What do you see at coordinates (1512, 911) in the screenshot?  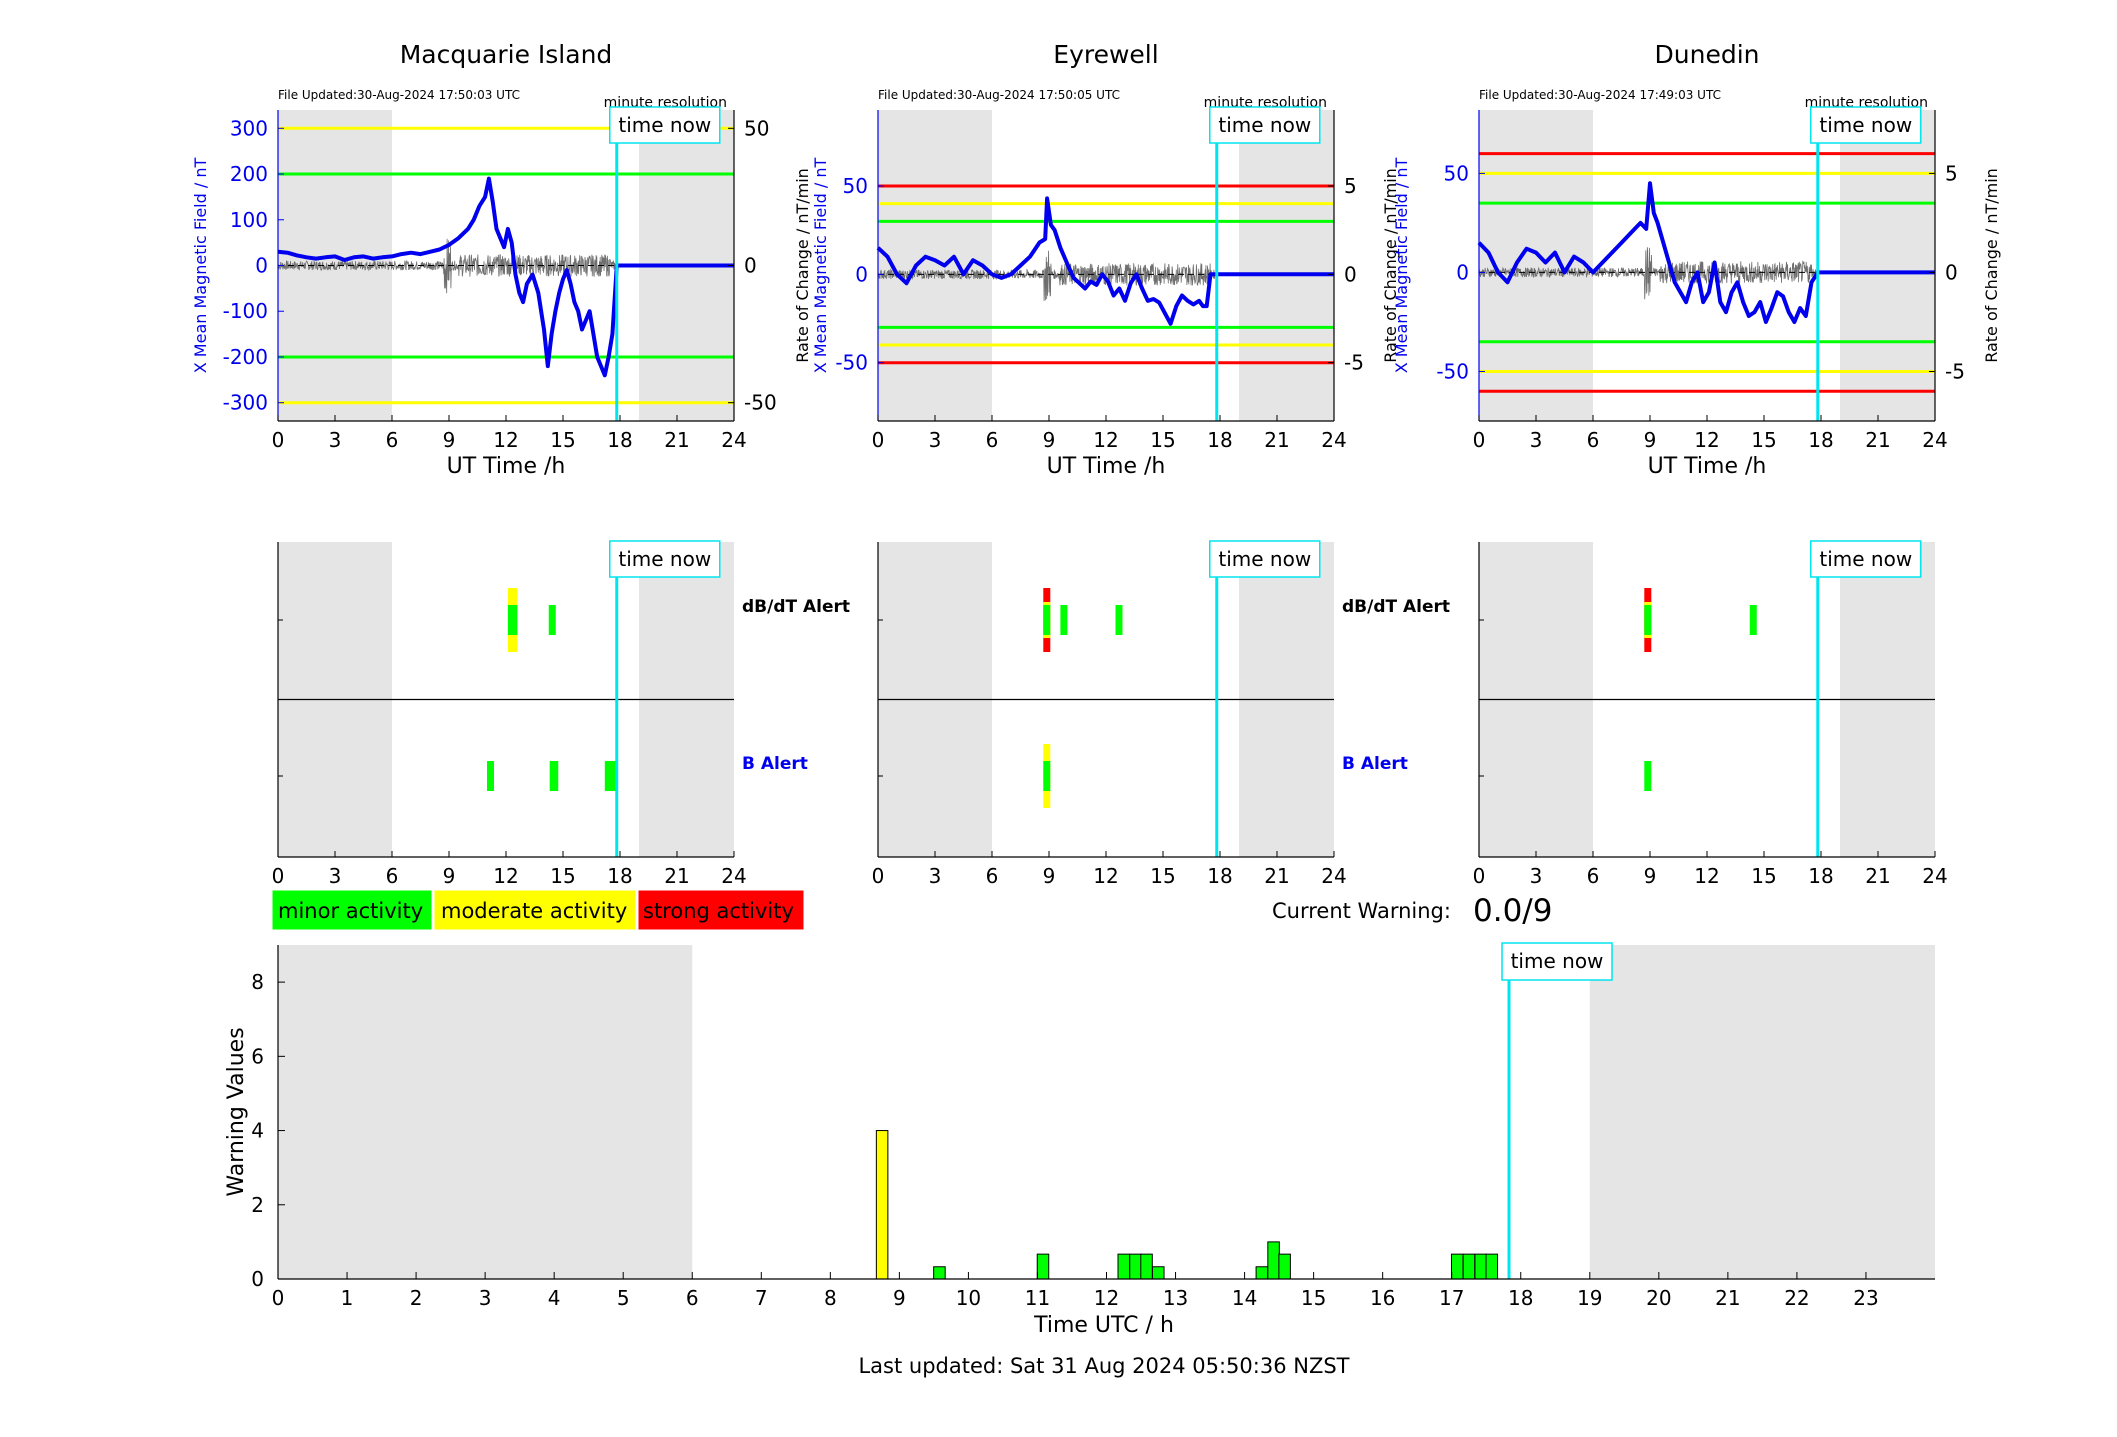 I see `current-warning-value: 0.0/9` at bounding box center [1512, 911].